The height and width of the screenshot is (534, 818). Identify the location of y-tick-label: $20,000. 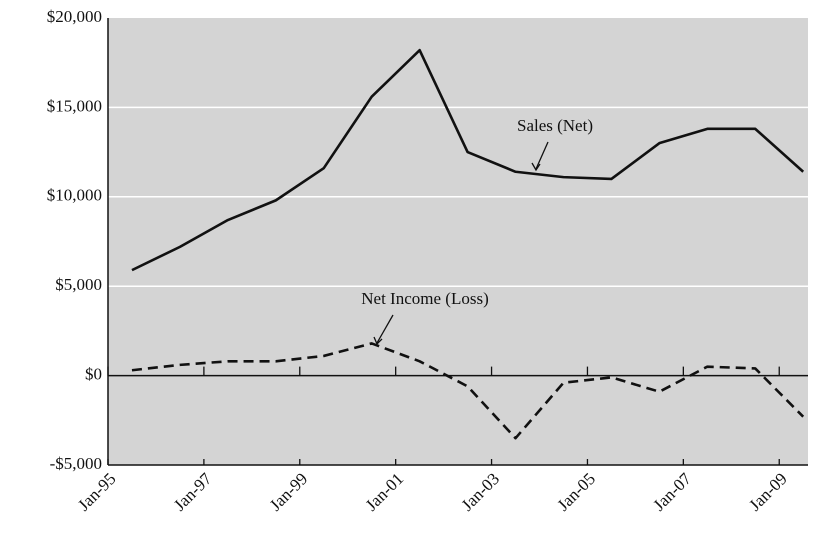
(74, 16).